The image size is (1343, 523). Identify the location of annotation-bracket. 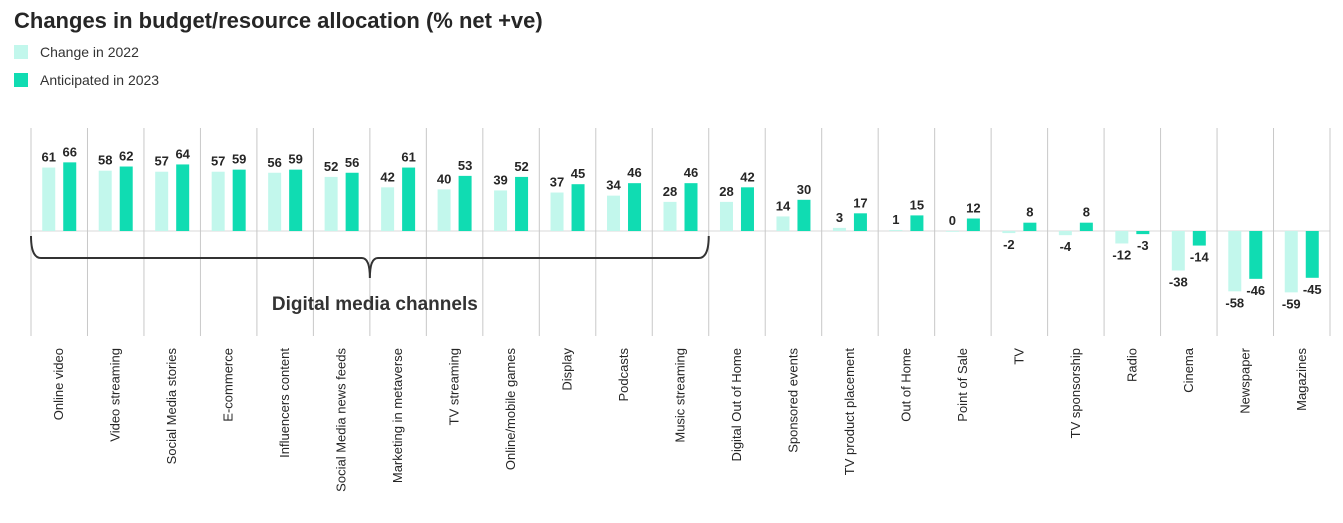
(370, 257).